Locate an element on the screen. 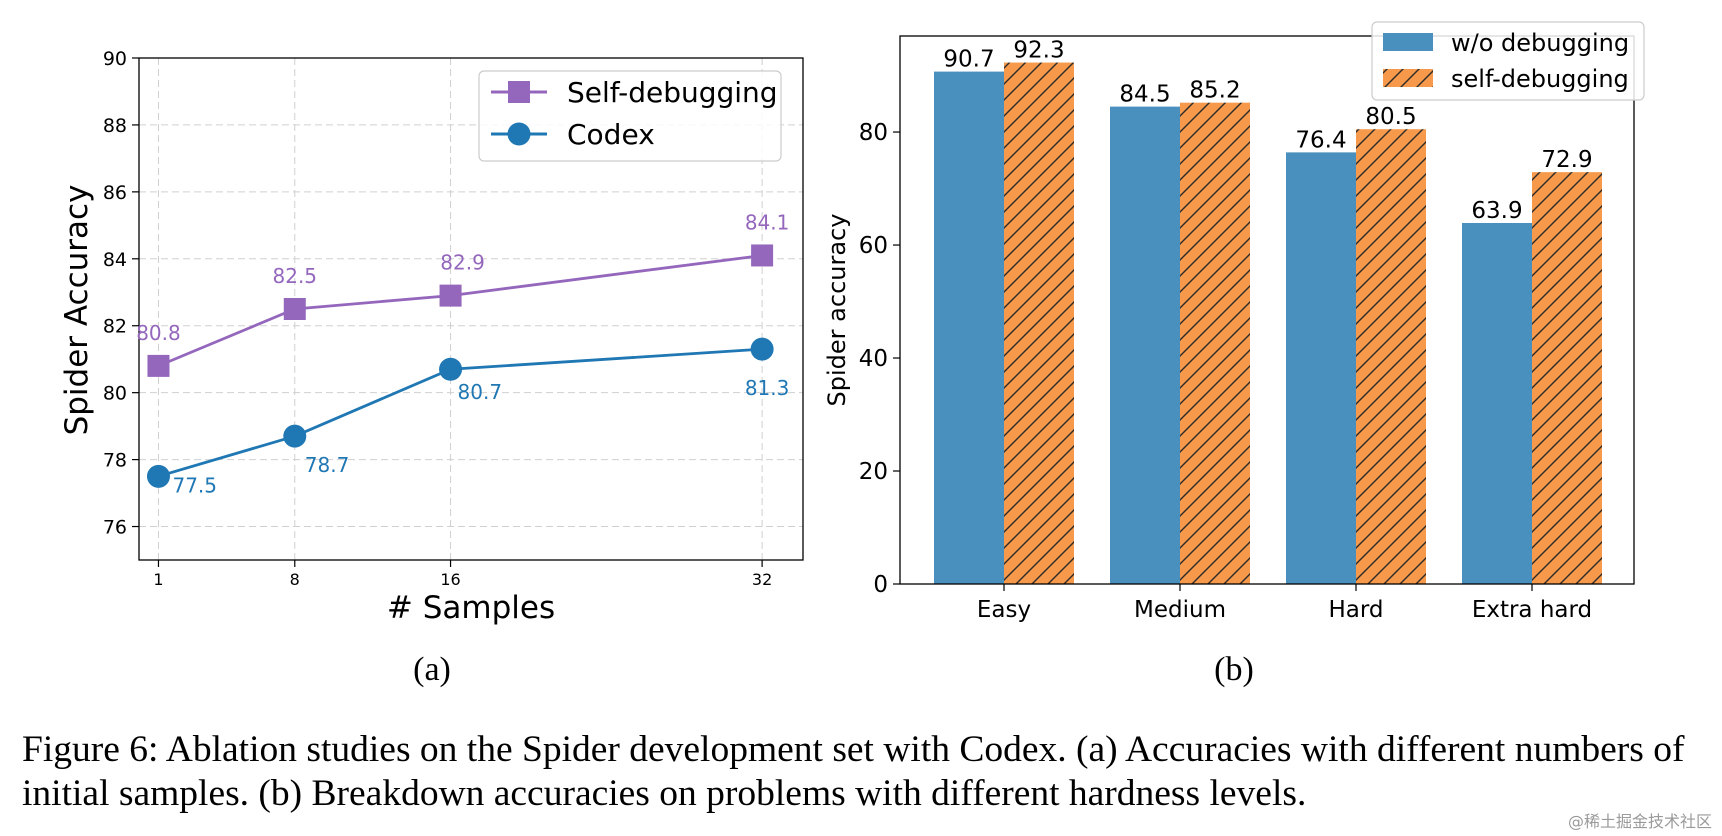 The image size is (1722, 836). a-line-self-debugging is located at coordinates (460, 311).